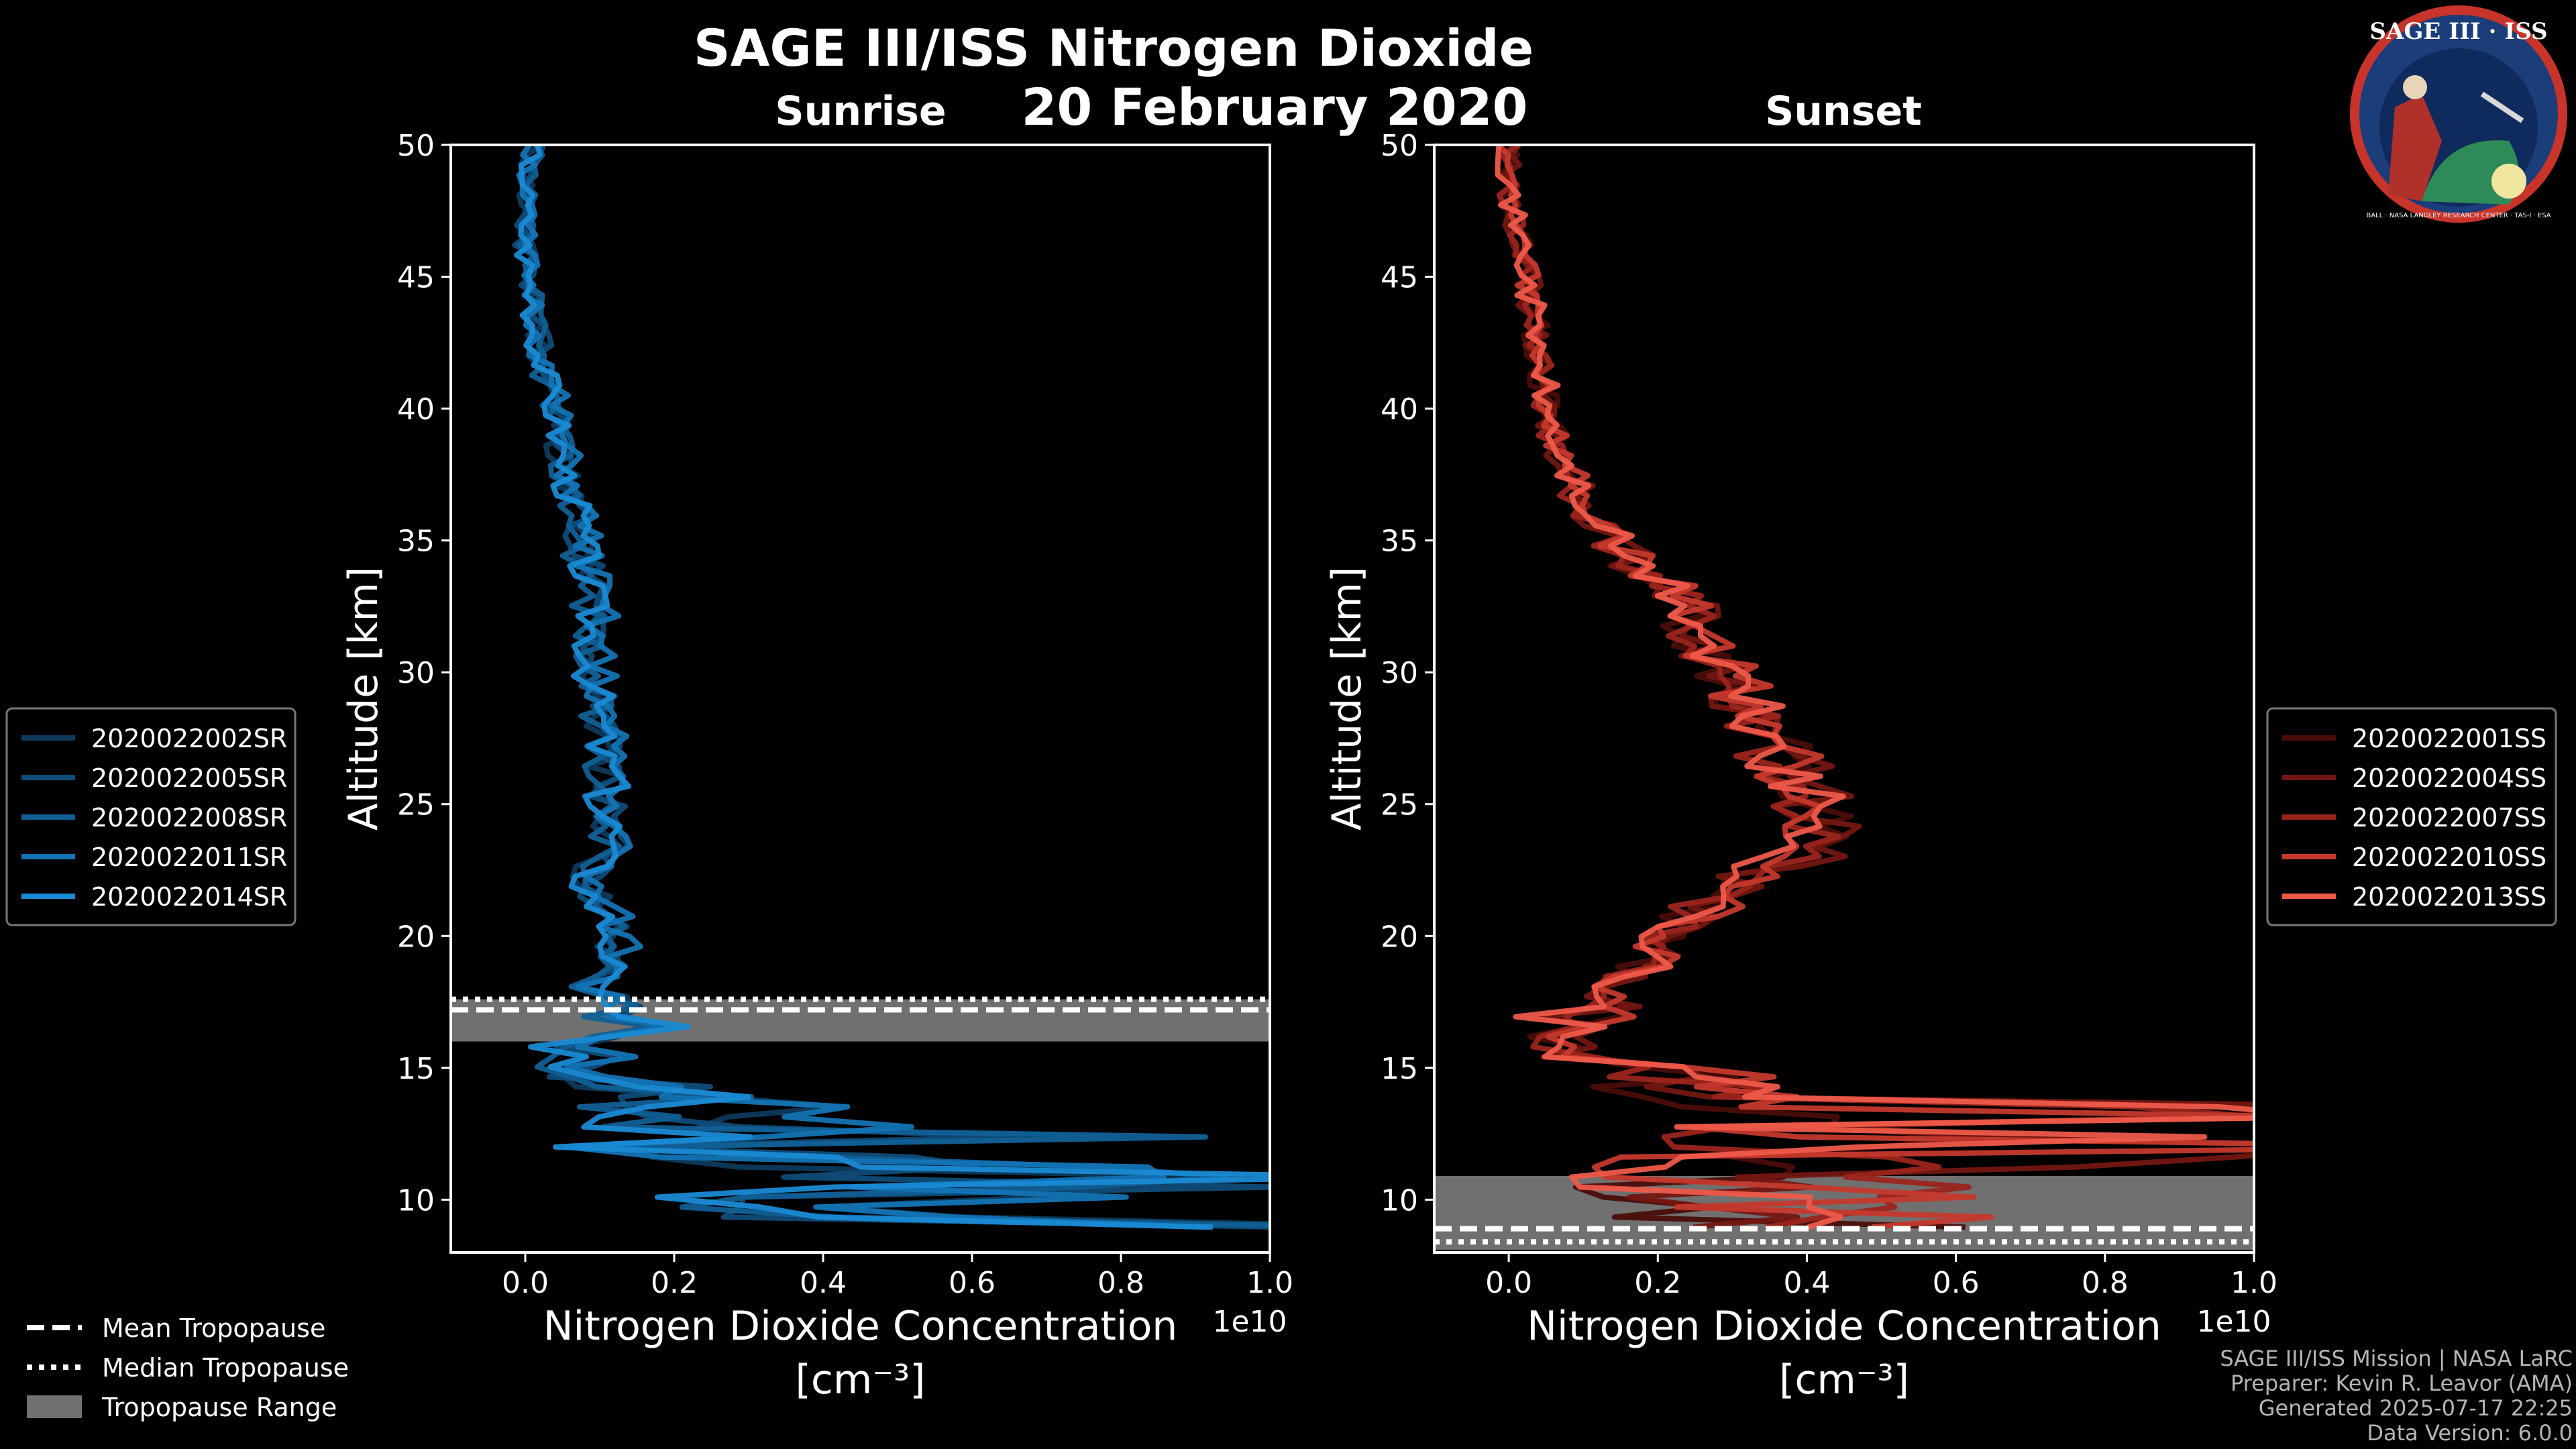 The width and height of the screenshot is (2576, 1449). I want to click on tropopause-range-swatch, so click(54, 1406).